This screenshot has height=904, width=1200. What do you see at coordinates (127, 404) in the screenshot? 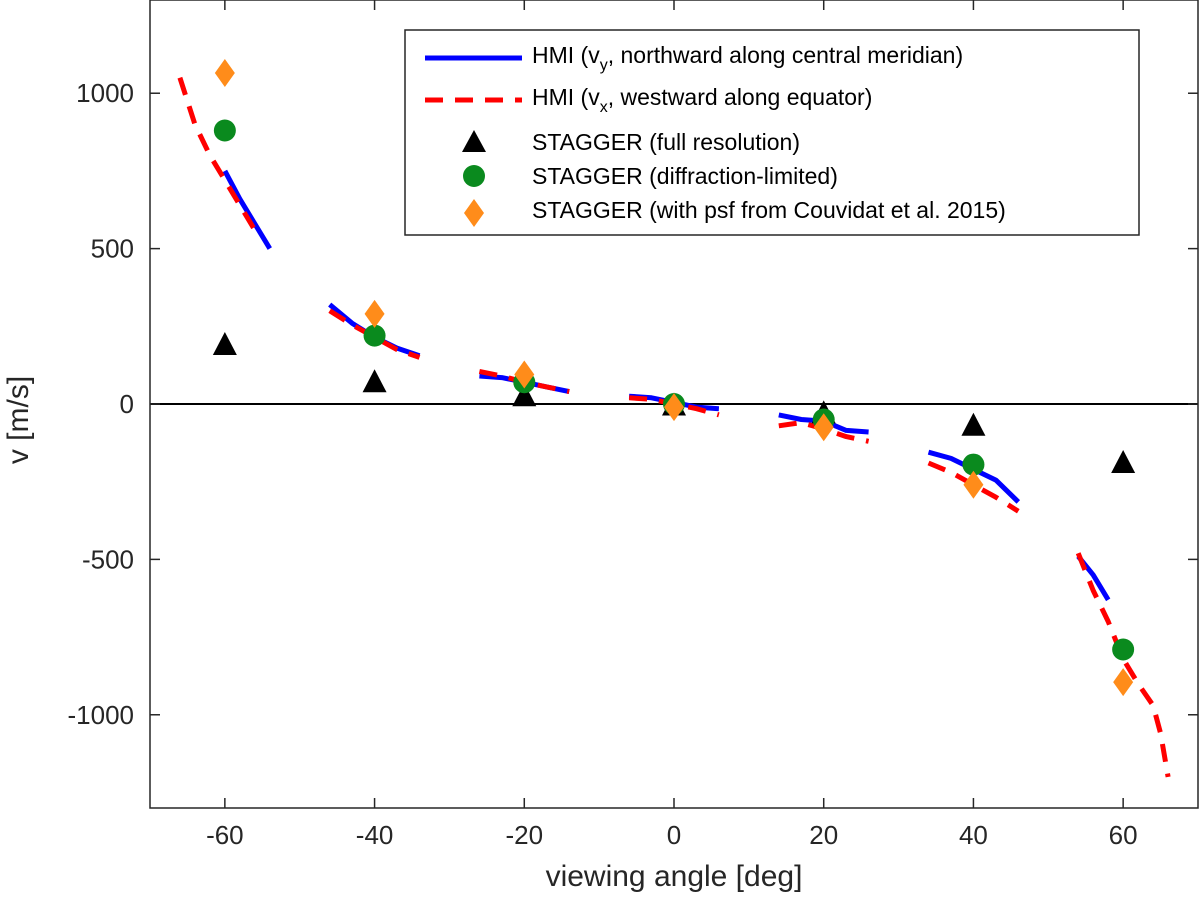
I see `y-tick-label: 0` at bounding box center [127, 404].